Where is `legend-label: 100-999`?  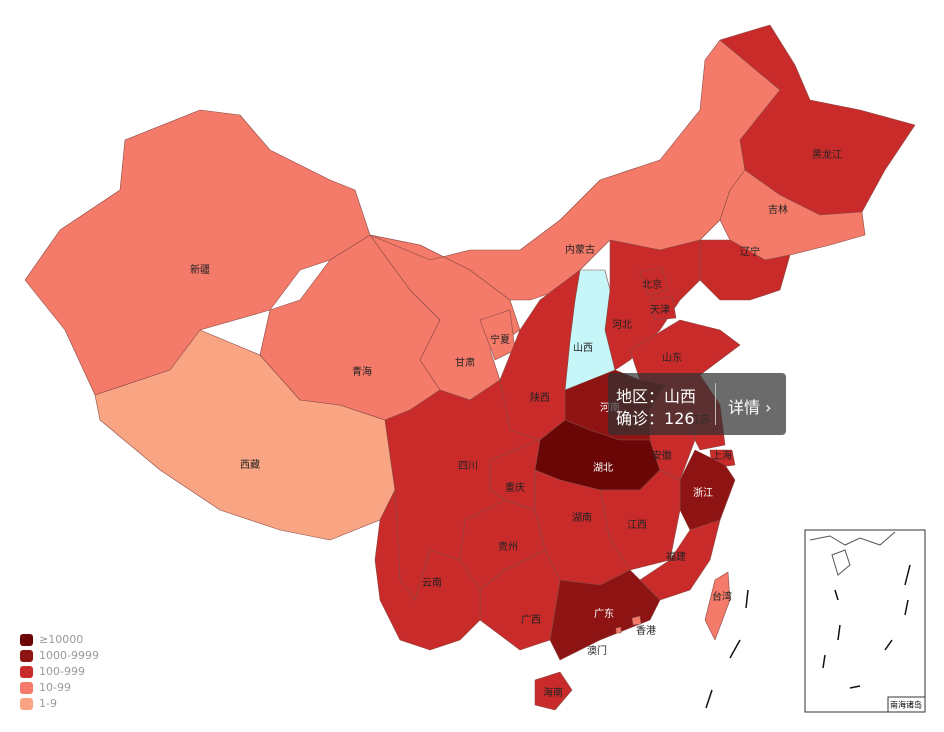 legend-label: 100-999 is located at coordinates (62, 671).